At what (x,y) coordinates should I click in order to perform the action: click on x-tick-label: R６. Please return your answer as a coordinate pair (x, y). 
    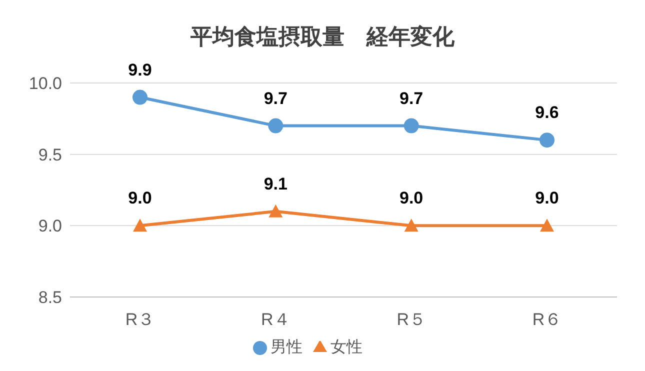
    Looking at the image, I should click on (547, 320).